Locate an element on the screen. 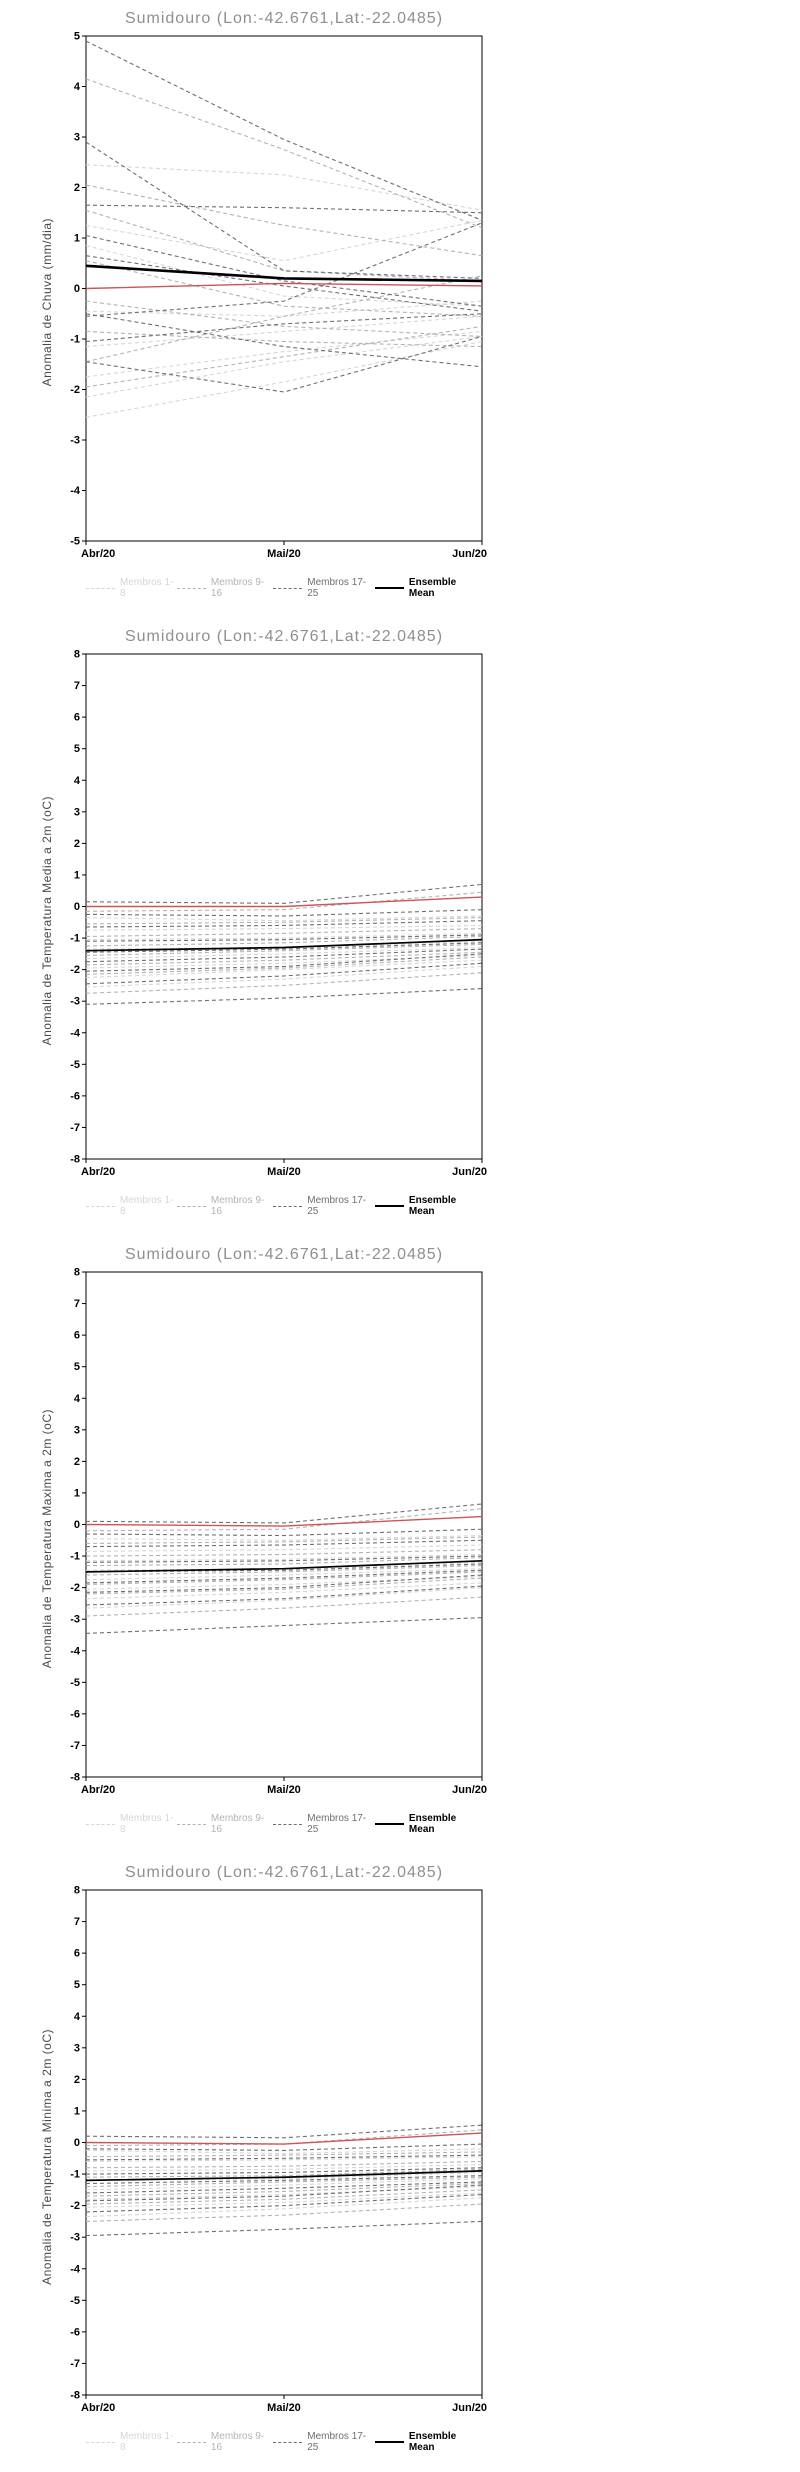 Image resolution: width=800 pixels, height=2472 pixels. y-axis-label: Anomalia de Temperatura Minima a 2m (oC) is located at coordinates (47, 2156).